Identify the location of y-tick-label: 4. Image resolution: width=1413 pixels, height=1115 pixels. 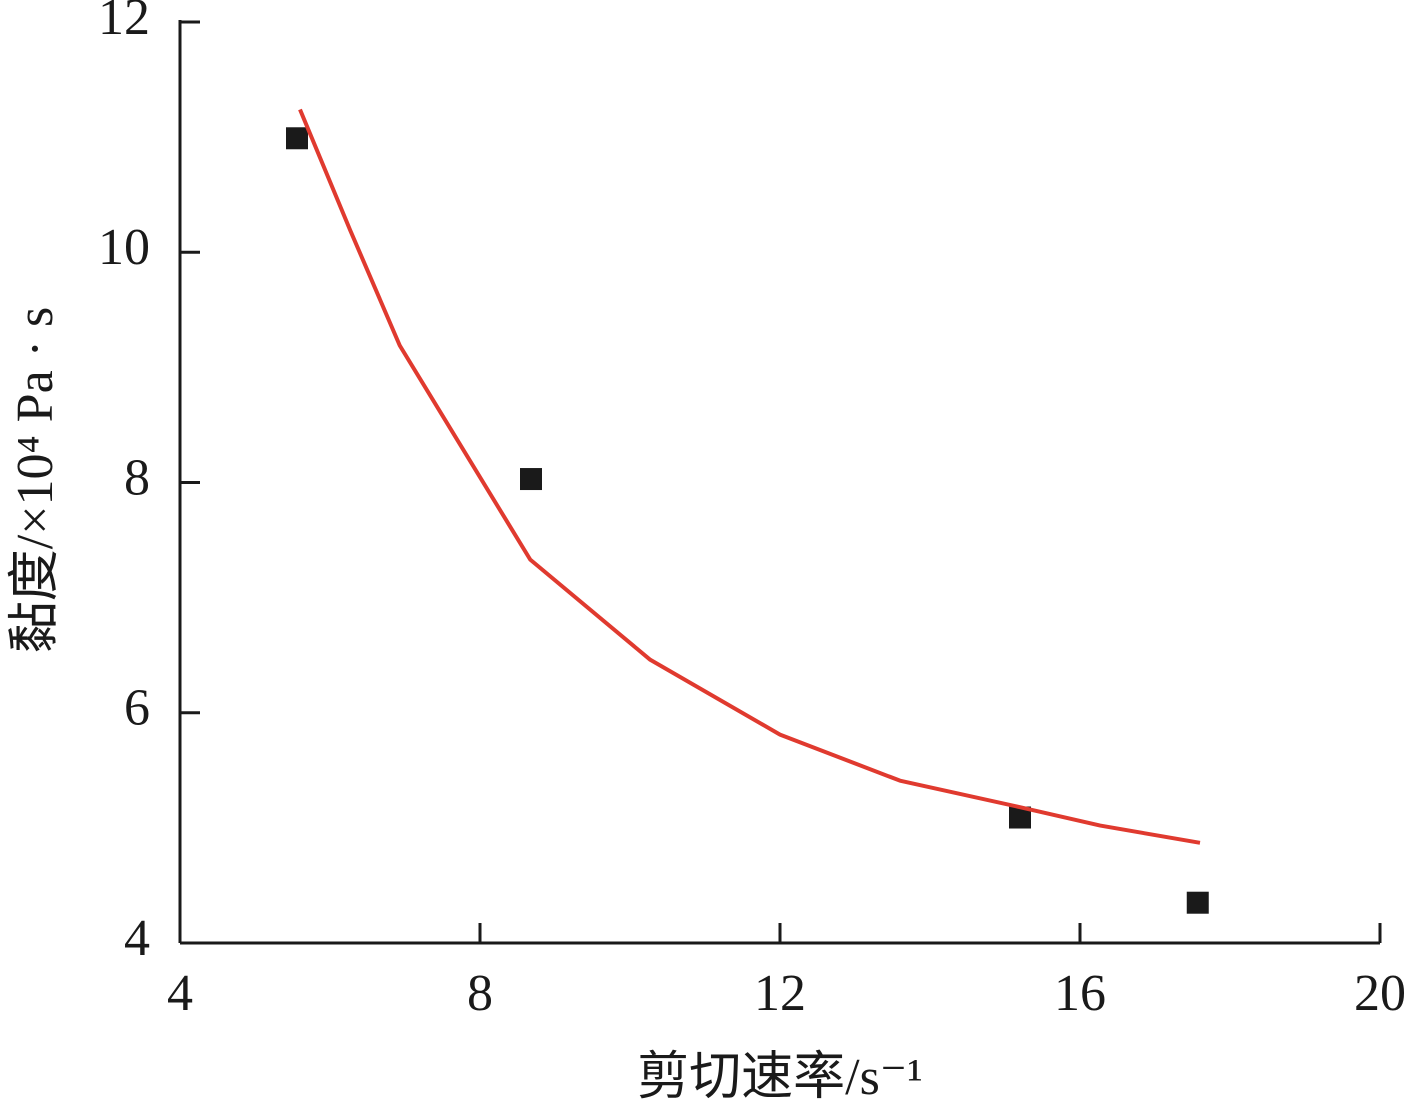
(137, 938).